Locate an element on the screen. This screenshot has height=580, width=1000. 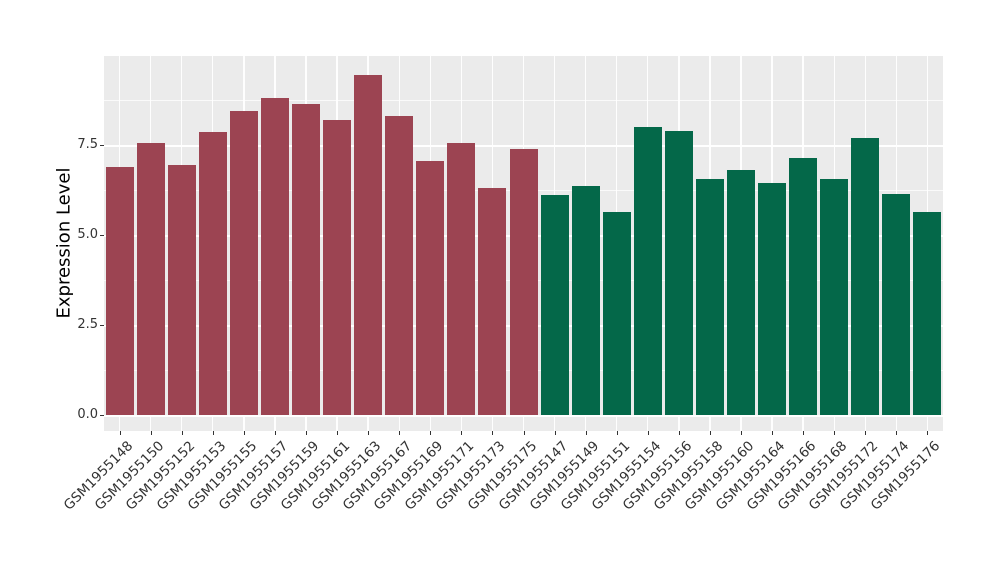
bar-GSM1955168 is located at coordinates (834, 297).